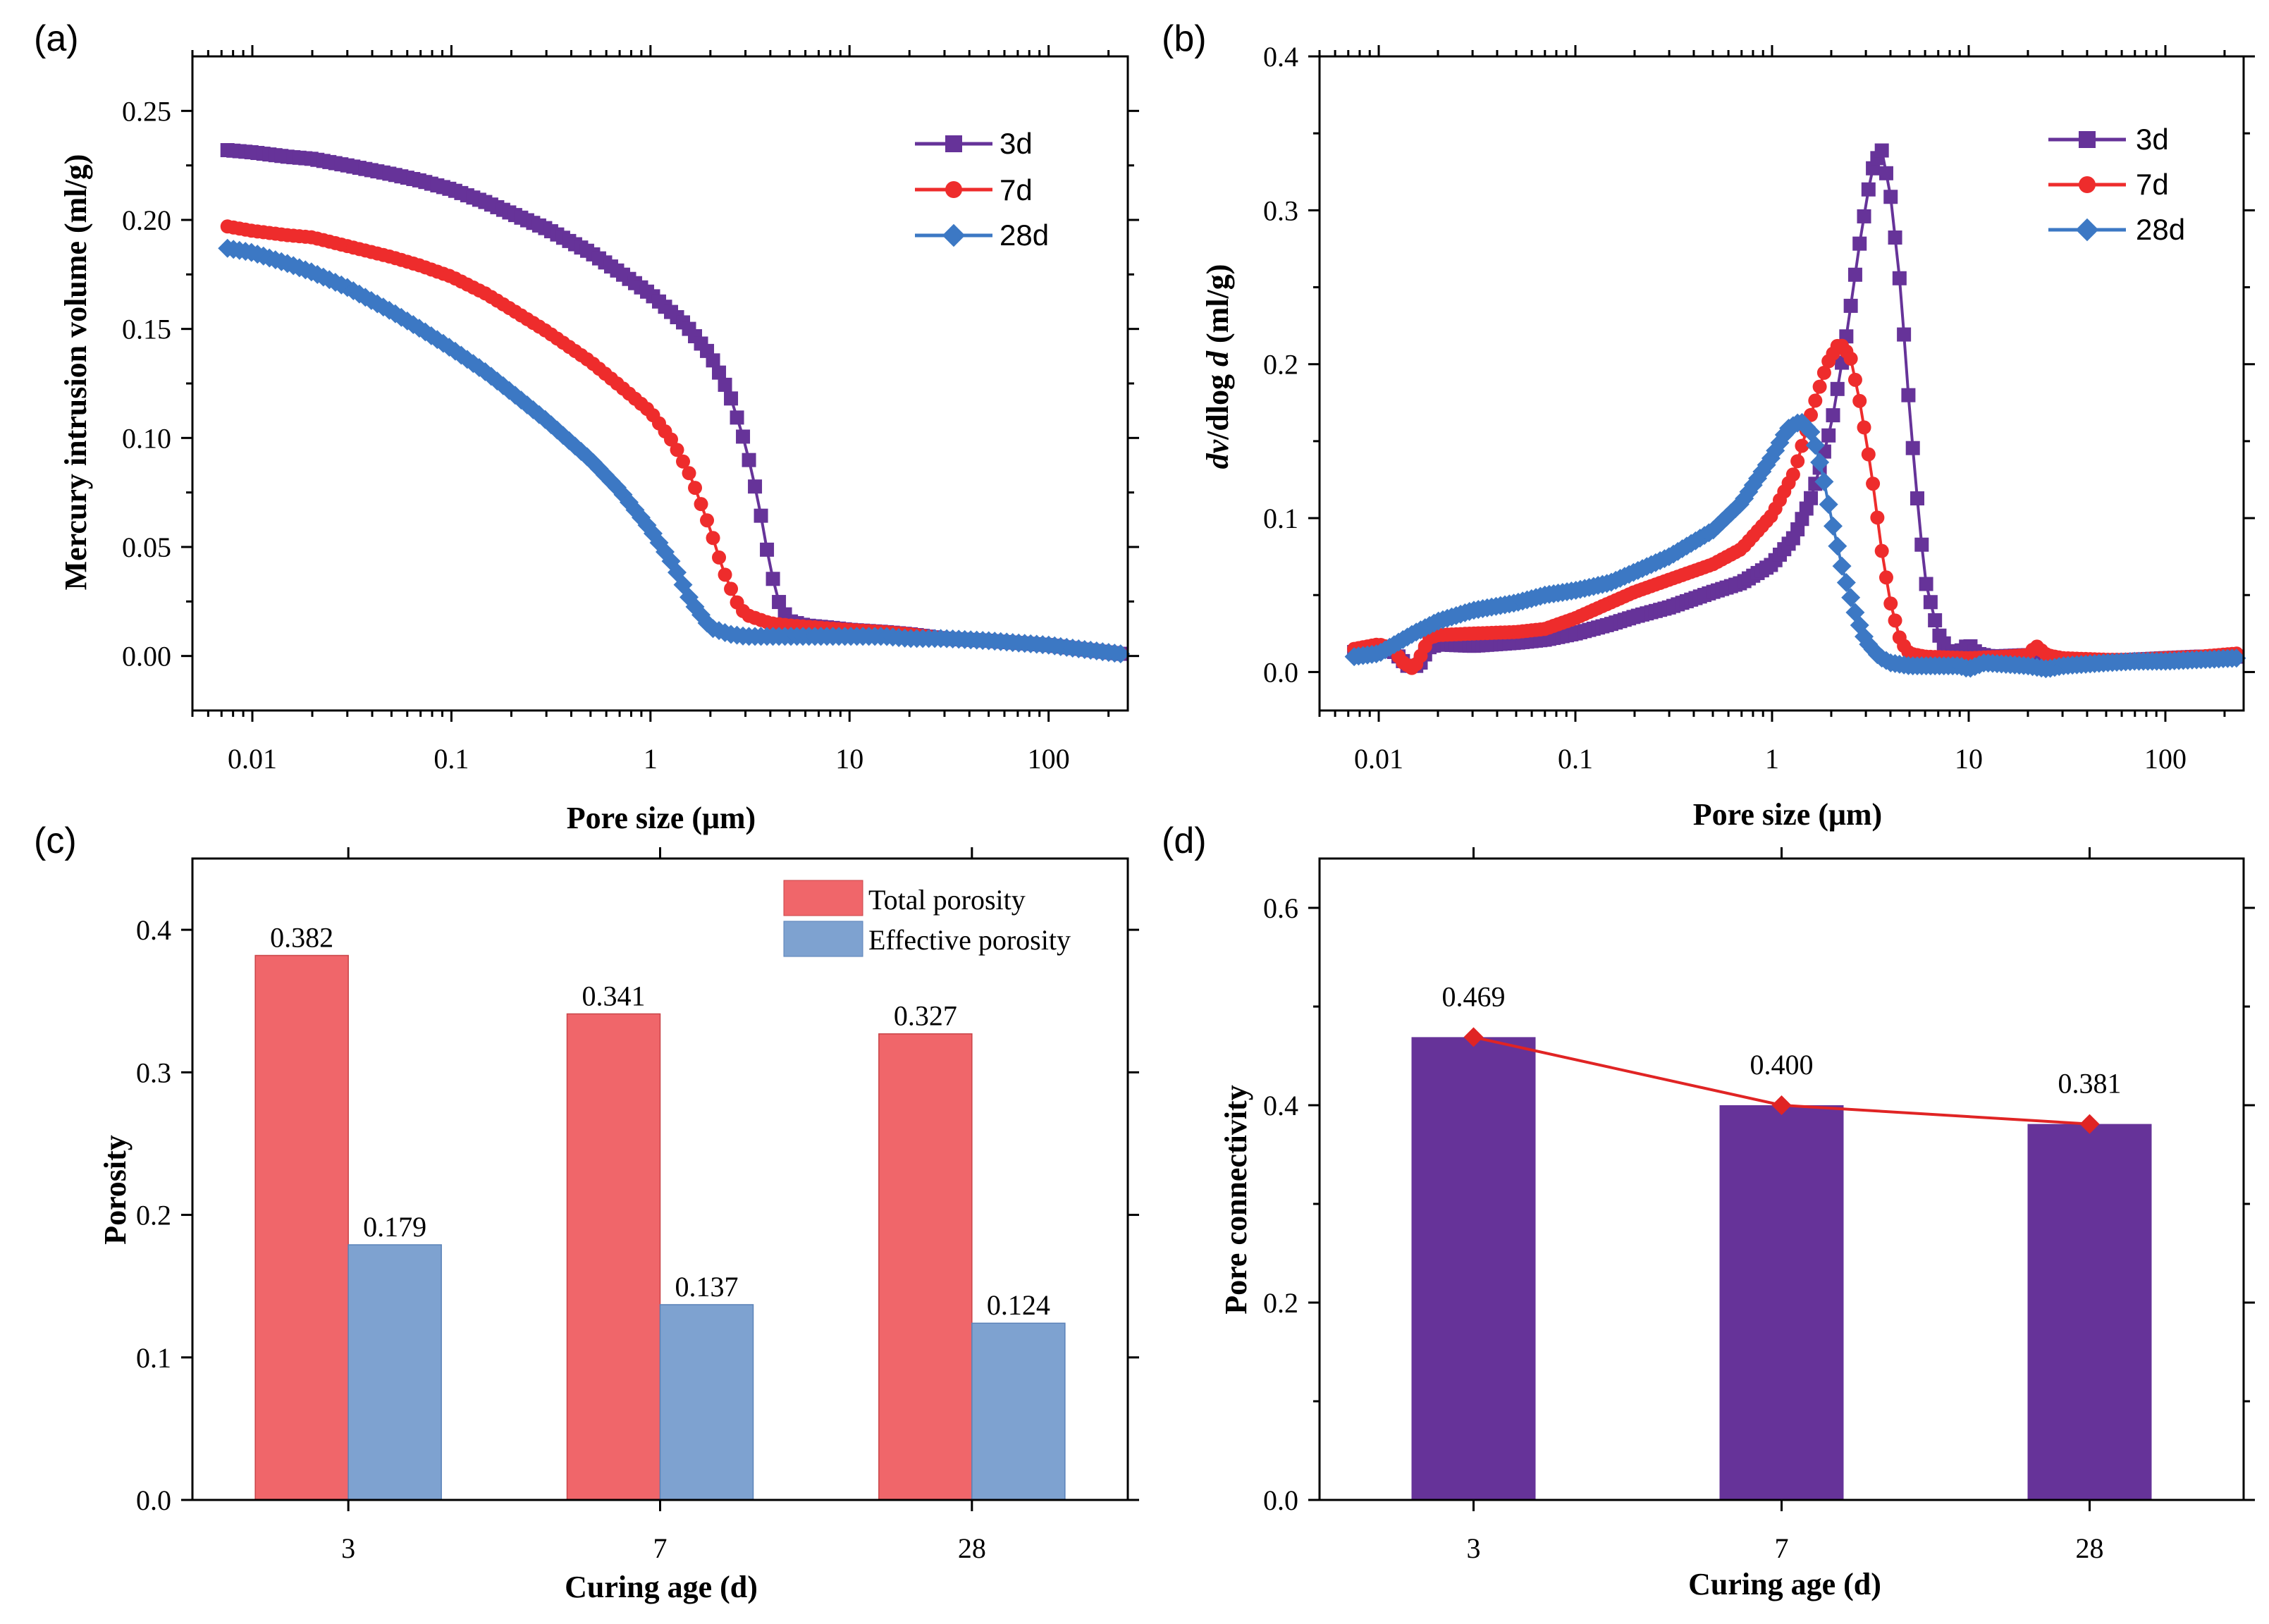 The height and width of the screenshot is (1624, 2269). I want to click on y-axis-title-part: (ml/g), so click(1217, 308).